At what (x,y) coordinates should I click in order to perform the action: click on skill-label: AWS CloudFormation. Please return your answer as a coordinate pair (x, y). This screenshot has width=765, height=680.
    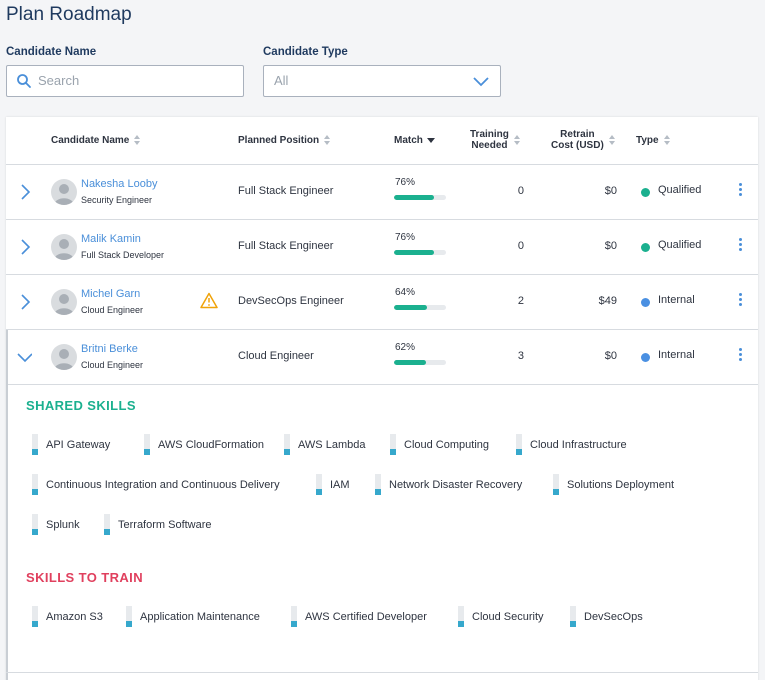
    Looking at the image, I should click on (211, 444).